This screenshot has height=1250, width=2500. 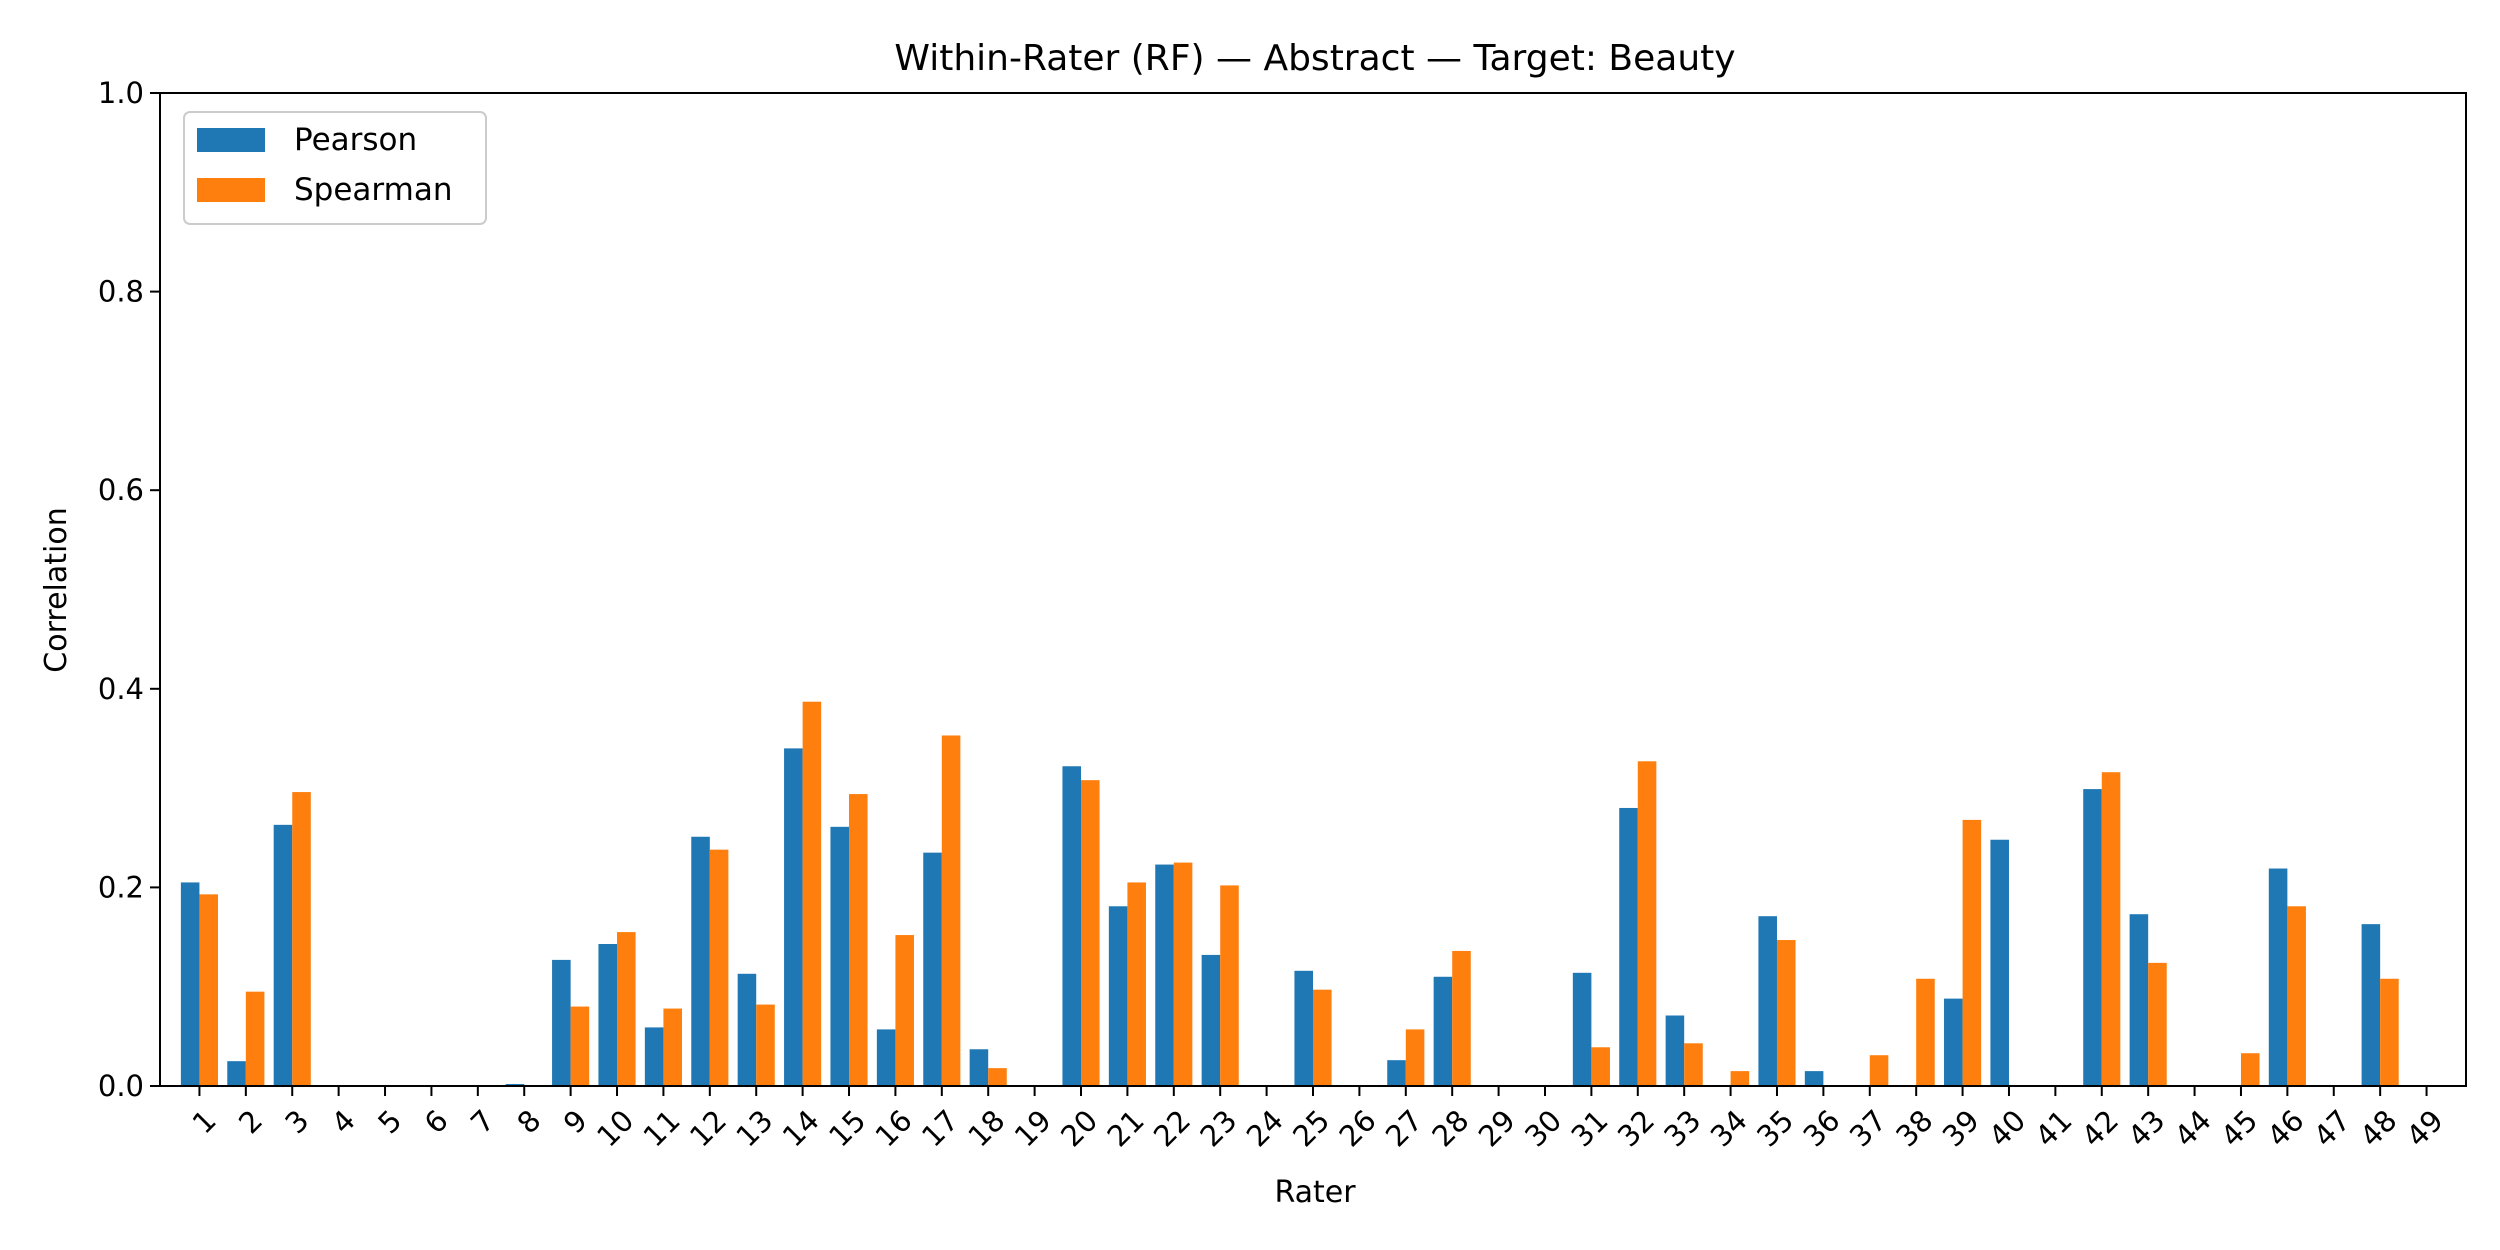 I want to click on x-tick-label: 17, so click(x=940, y=1128).